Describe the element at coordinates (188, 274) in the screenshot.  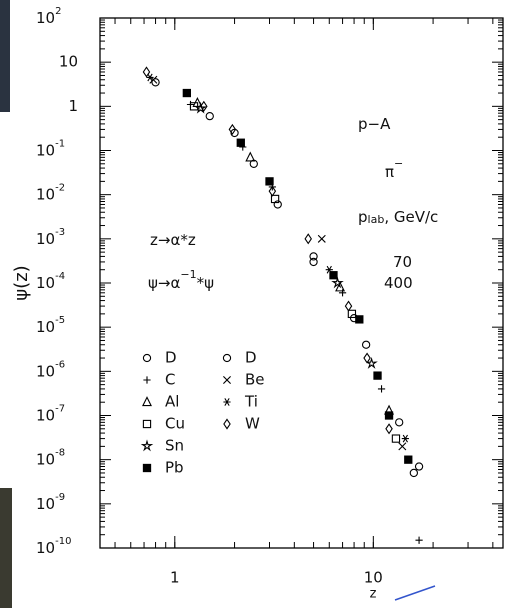
I see `annotation-superscript: −1` at that location.